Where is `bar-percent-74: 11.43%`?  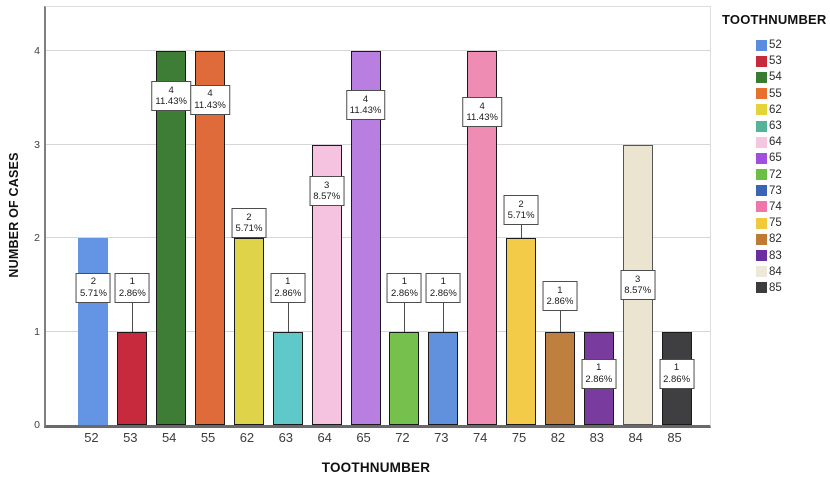
bar-percent-74: 11.43% is located at coordinates (482, 117).